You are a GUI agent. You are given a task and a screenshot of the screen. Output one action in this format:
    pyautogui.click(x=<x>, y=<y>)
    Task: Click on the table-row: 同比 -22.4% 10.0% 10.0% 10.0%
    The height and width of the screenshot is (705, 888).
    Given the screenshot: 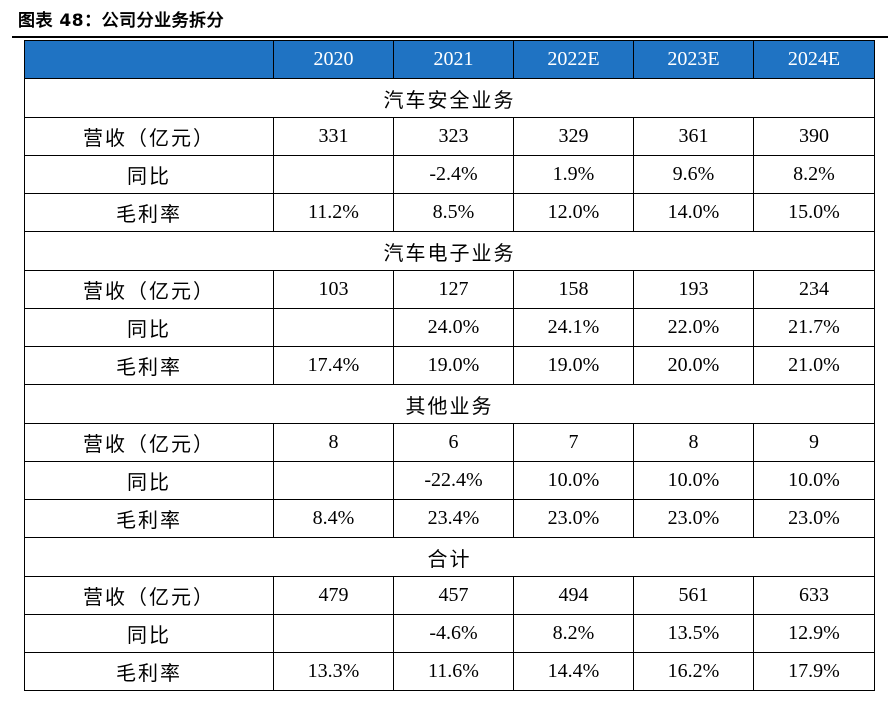 What is the action you would take?
    pyautogui.click(x=449, y=480)
    